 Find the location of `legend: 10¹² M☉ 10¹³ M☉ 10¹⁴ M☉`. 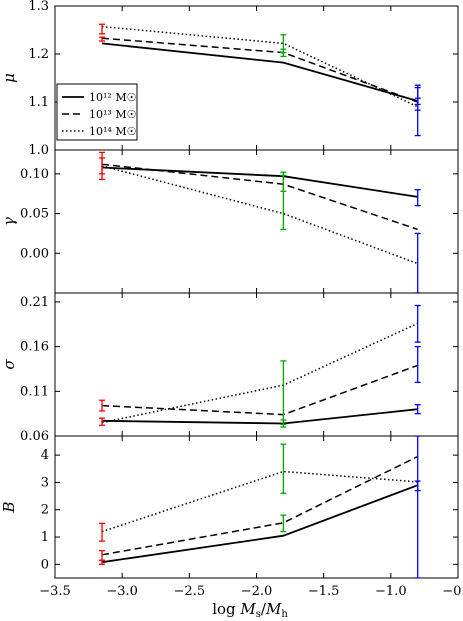

legend: 10¹² M☉ 10¹³ M☉ 10¹⁴ M☉ is located at coordinates (97, 112).